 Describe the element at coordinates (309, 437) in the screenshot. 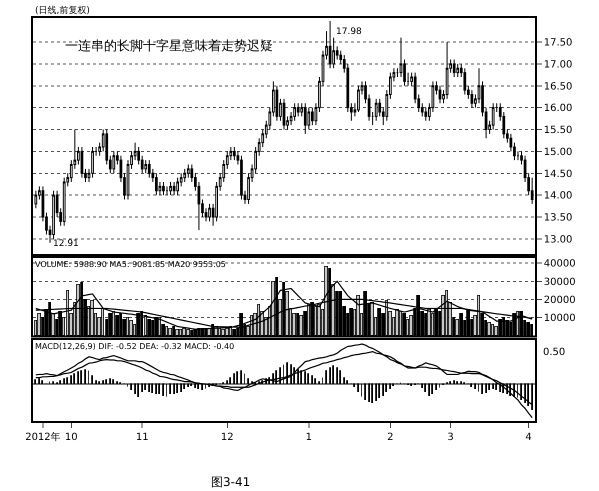

I see `x-tick-label: 1` at that location.